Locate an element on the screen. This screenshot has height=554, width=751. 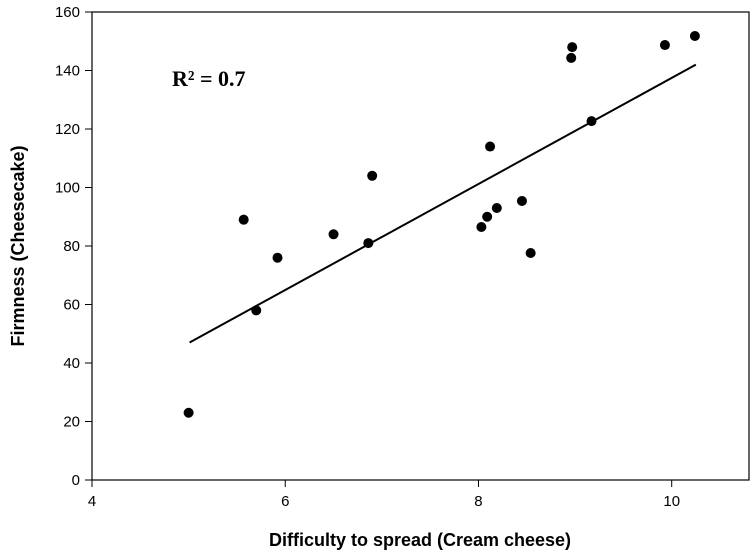
x-tick-label: 6 is located at coordinates (285, 501).